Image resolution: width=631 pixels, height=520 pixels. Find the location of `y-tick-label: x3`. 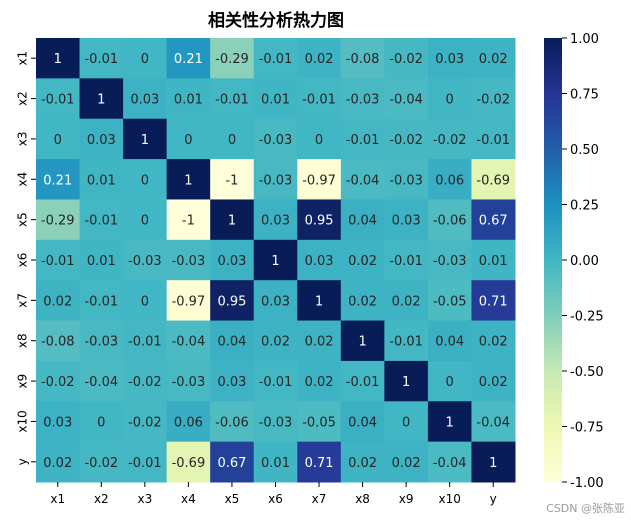

y-tick-label: x3 is located at coordinates (23, 139).